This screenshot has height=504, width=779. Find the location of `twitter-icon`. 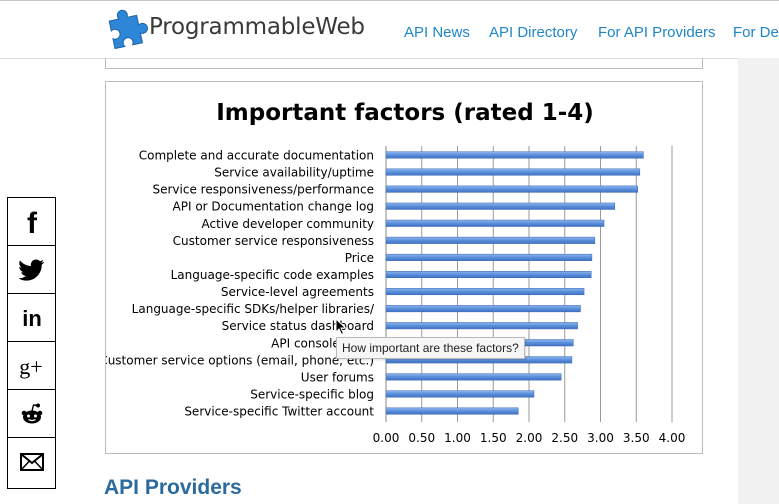

twitter-icon is located at coordinates (31, 270).